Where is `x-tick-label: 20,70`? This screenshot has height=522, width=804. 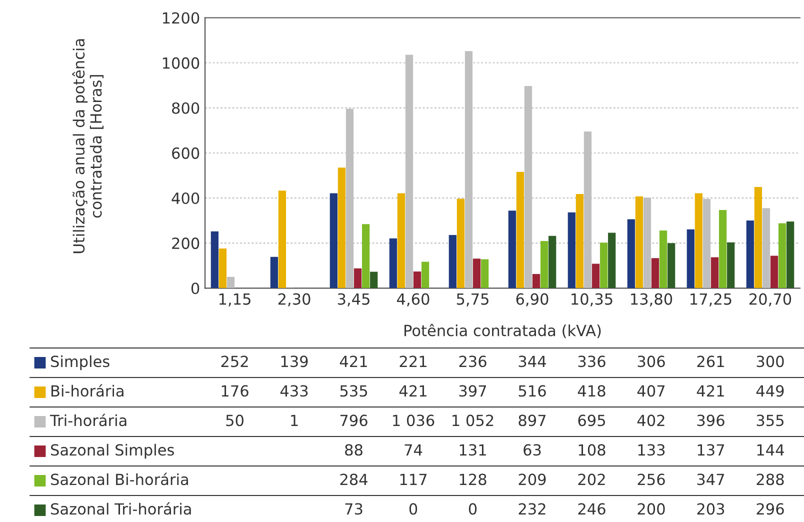
x-tick-label: 20,70 is located at coordinates (770, 299).